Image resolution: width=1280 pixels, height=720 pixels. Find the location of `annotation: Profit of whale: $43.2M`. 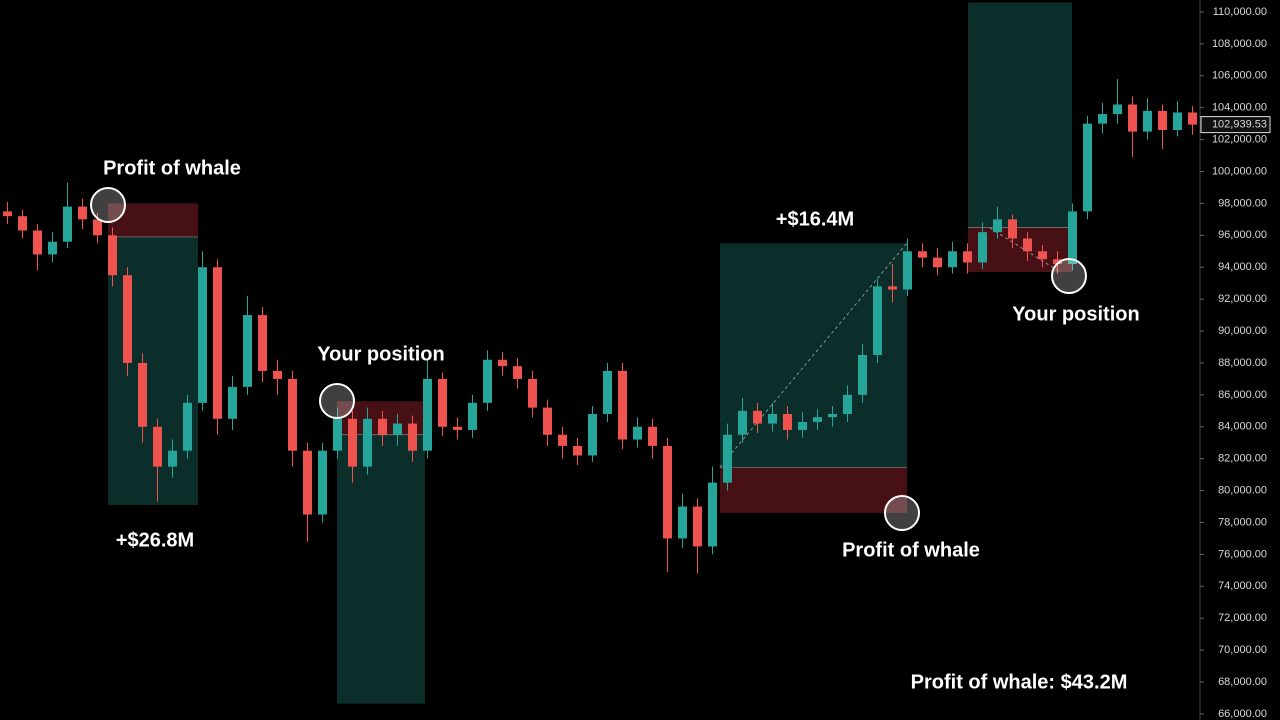

annotation: Profit of whale: $43.2M is located at coordinates (1019, 682).